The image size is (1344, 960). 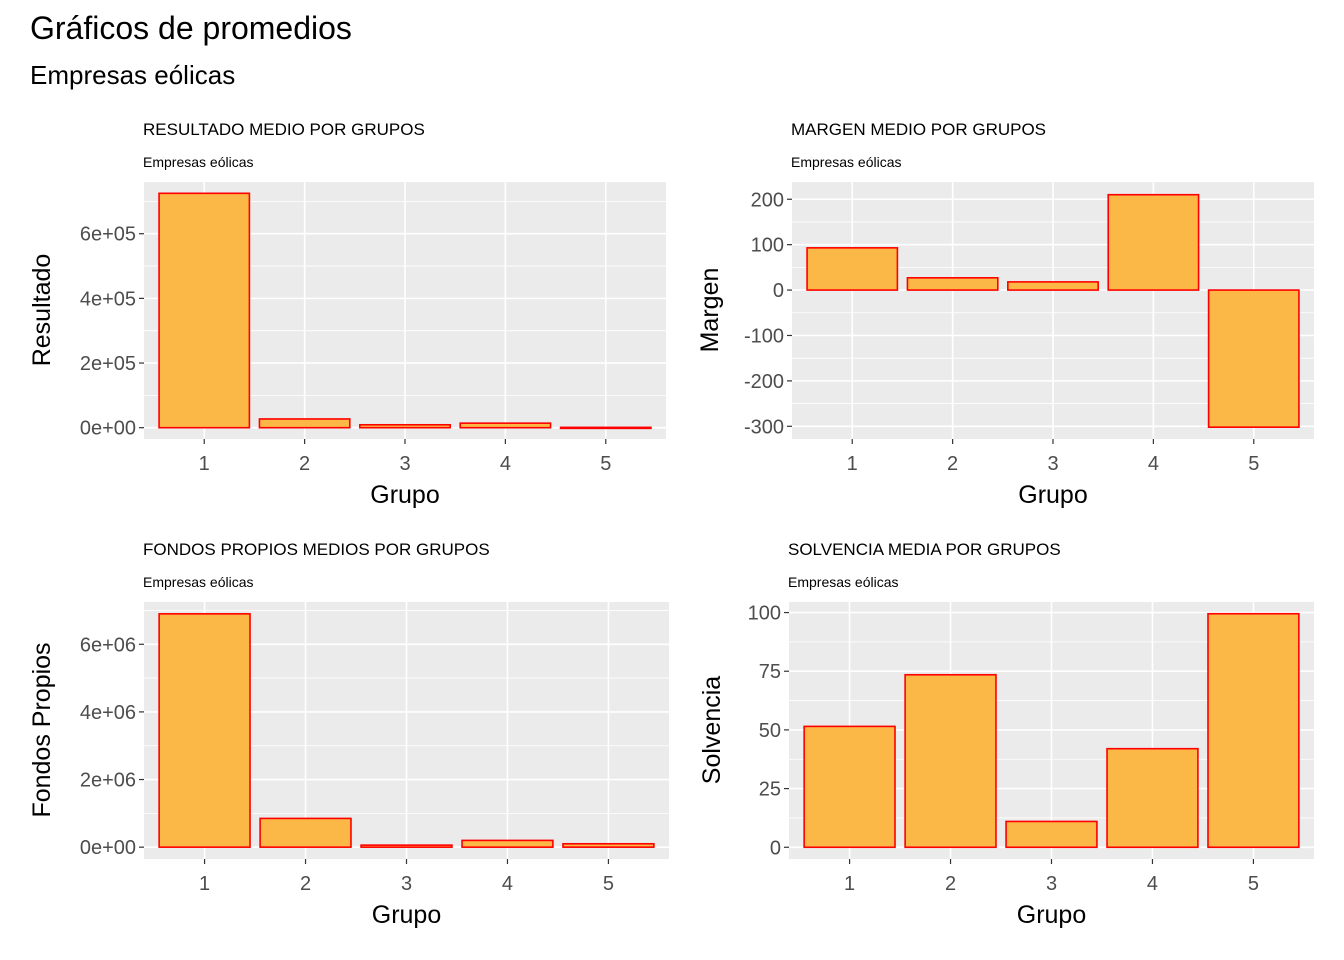 I want to click on y-tick-label: 2e+05, so click(x=108, y=364).